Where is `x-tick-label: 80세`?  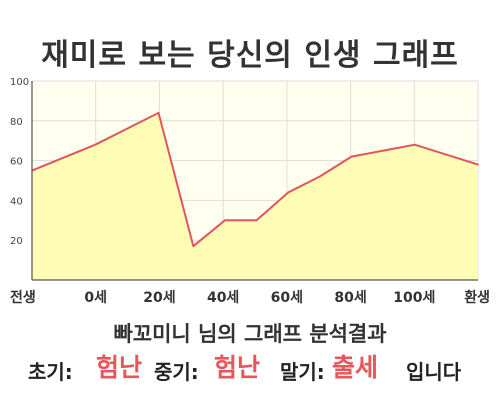 x-tick-label: 80세 is located at coordinates (350, 298).